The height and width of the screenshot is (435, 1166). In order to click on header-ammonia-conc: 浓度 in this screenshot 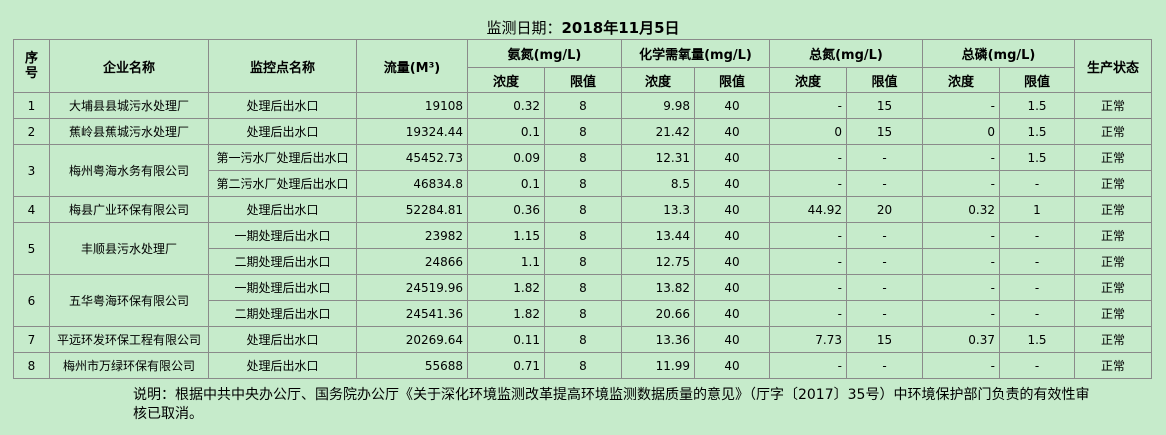, I will do `click(506, 80)`.